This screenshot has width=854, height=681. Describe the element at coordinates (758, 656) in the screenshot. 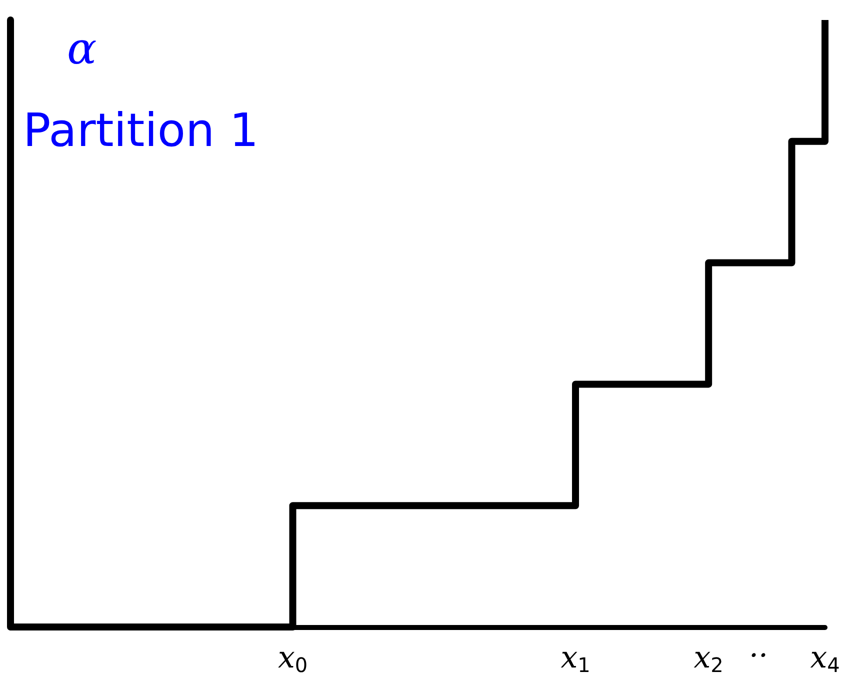

I see `x-tick-label: ··` at that location.